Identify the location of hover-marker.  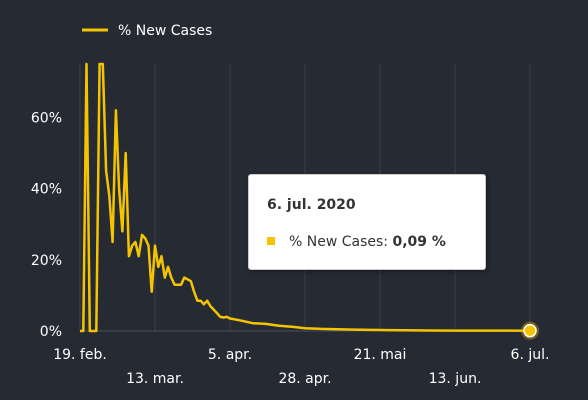
(530, 330).